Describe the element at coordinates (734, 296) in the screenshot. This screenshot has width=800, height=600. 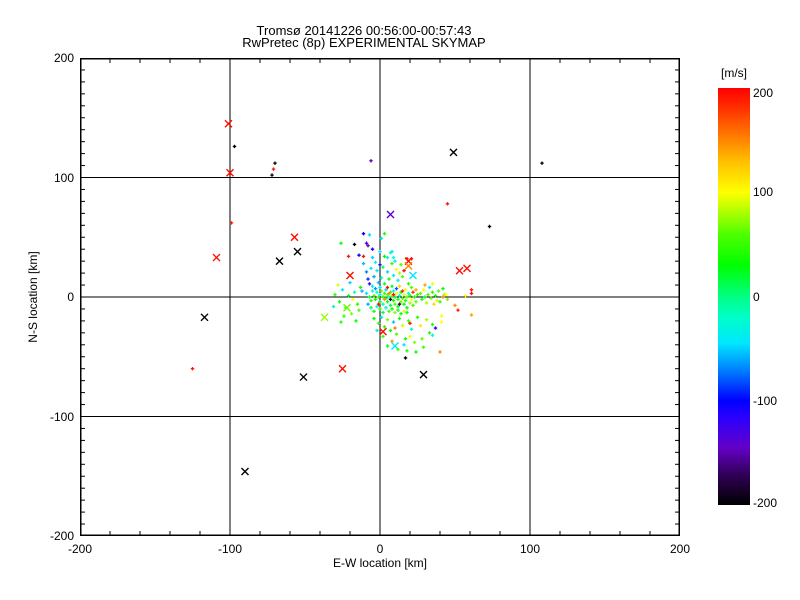
I see `colorbar-gradient` at that location.